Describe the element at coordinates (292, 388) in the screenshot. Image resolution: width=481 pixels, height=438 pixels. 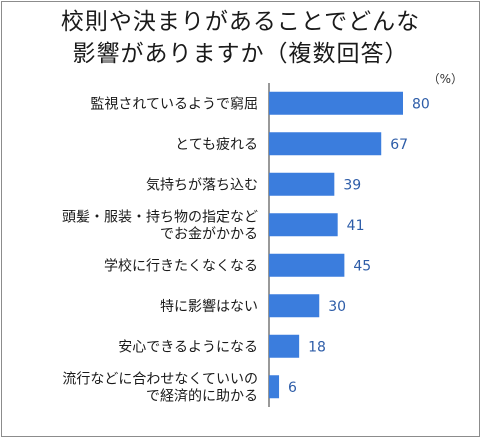
I see `data-label: 6` at that location.